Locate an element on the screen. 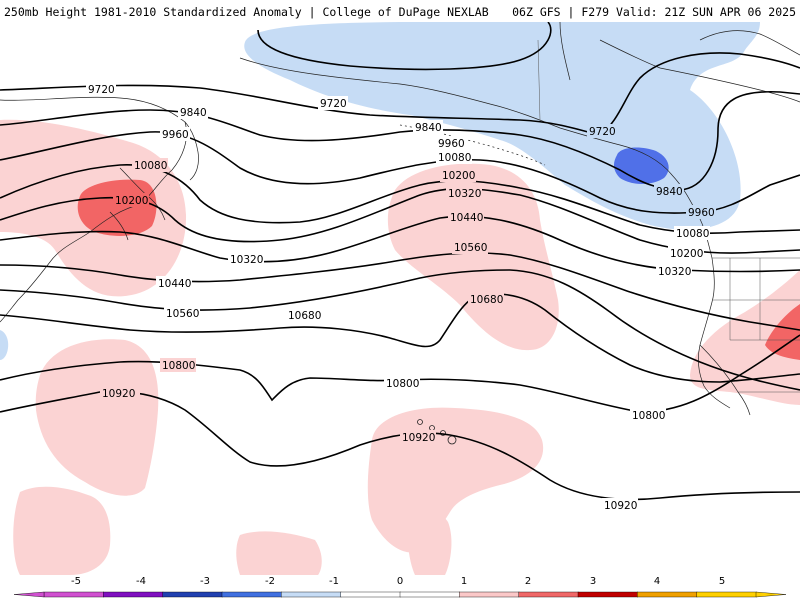  coastline-kamchatka is located at coordinates (191, 151).